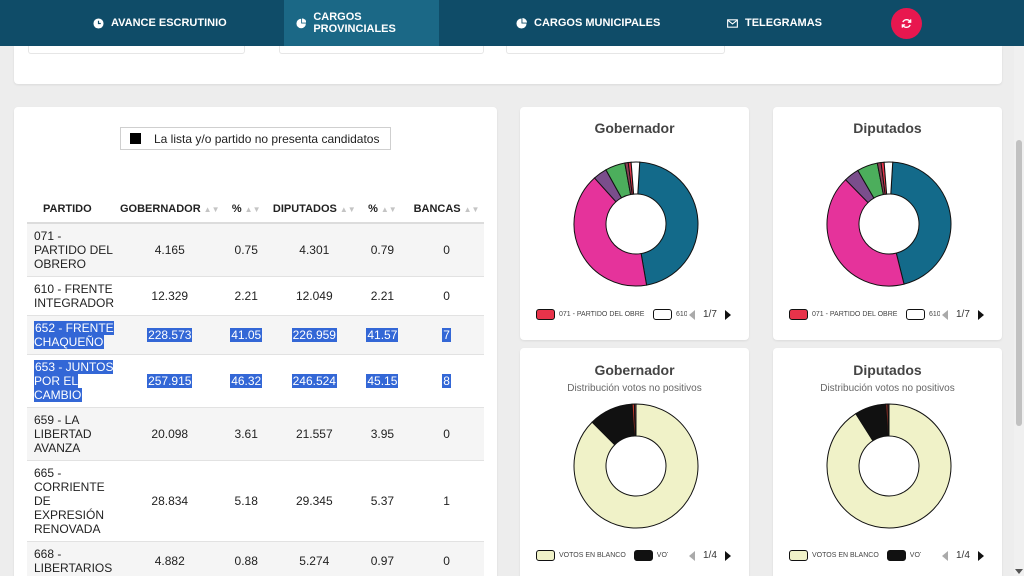 This screenshot has width=1024, height=576. What do you see at coordinates (301, 22) in the screenshot?
I see `pie-chart-icon` at bounding box center [301, 22].